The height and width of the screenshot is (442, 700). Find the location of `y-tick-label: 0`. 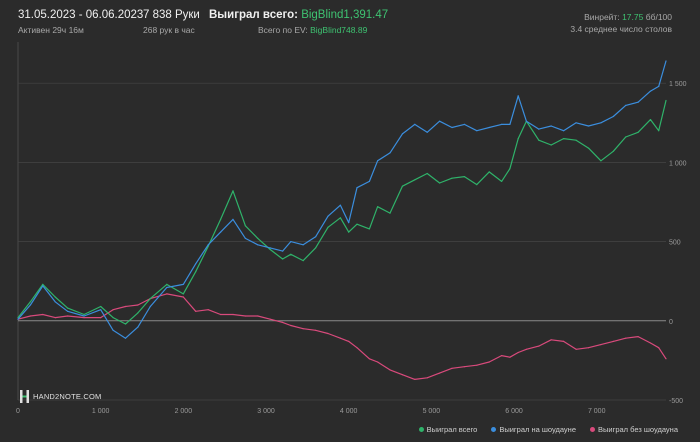

y-tick-label: 0 is located at coordinates (671, 322).